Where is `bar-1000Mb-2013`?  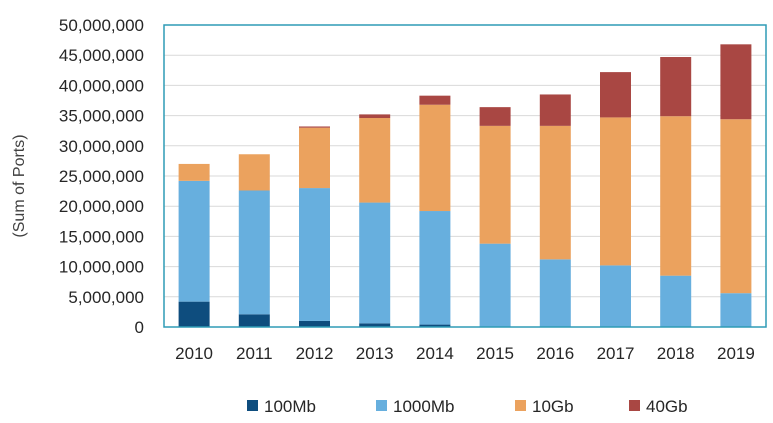 bar-1000Mb-2013 is located at coordinates (375, 263).